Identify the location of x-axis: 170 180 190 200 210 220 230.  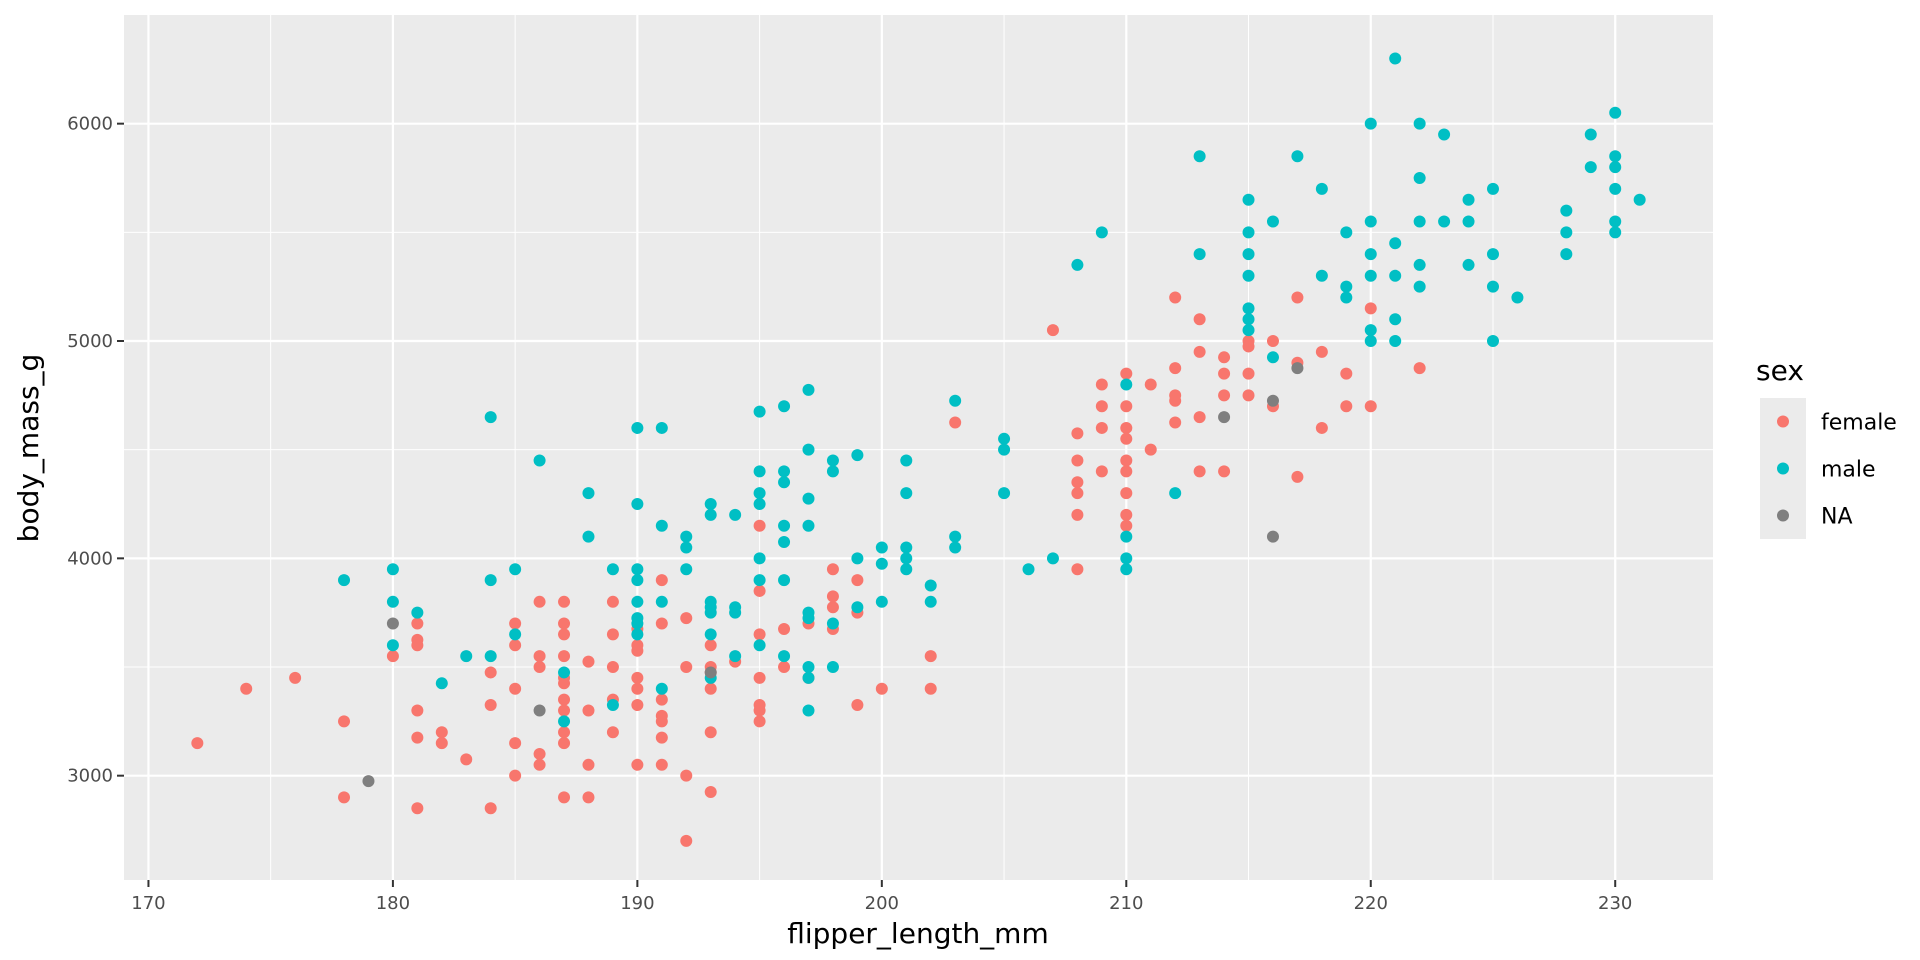
(881, 897).